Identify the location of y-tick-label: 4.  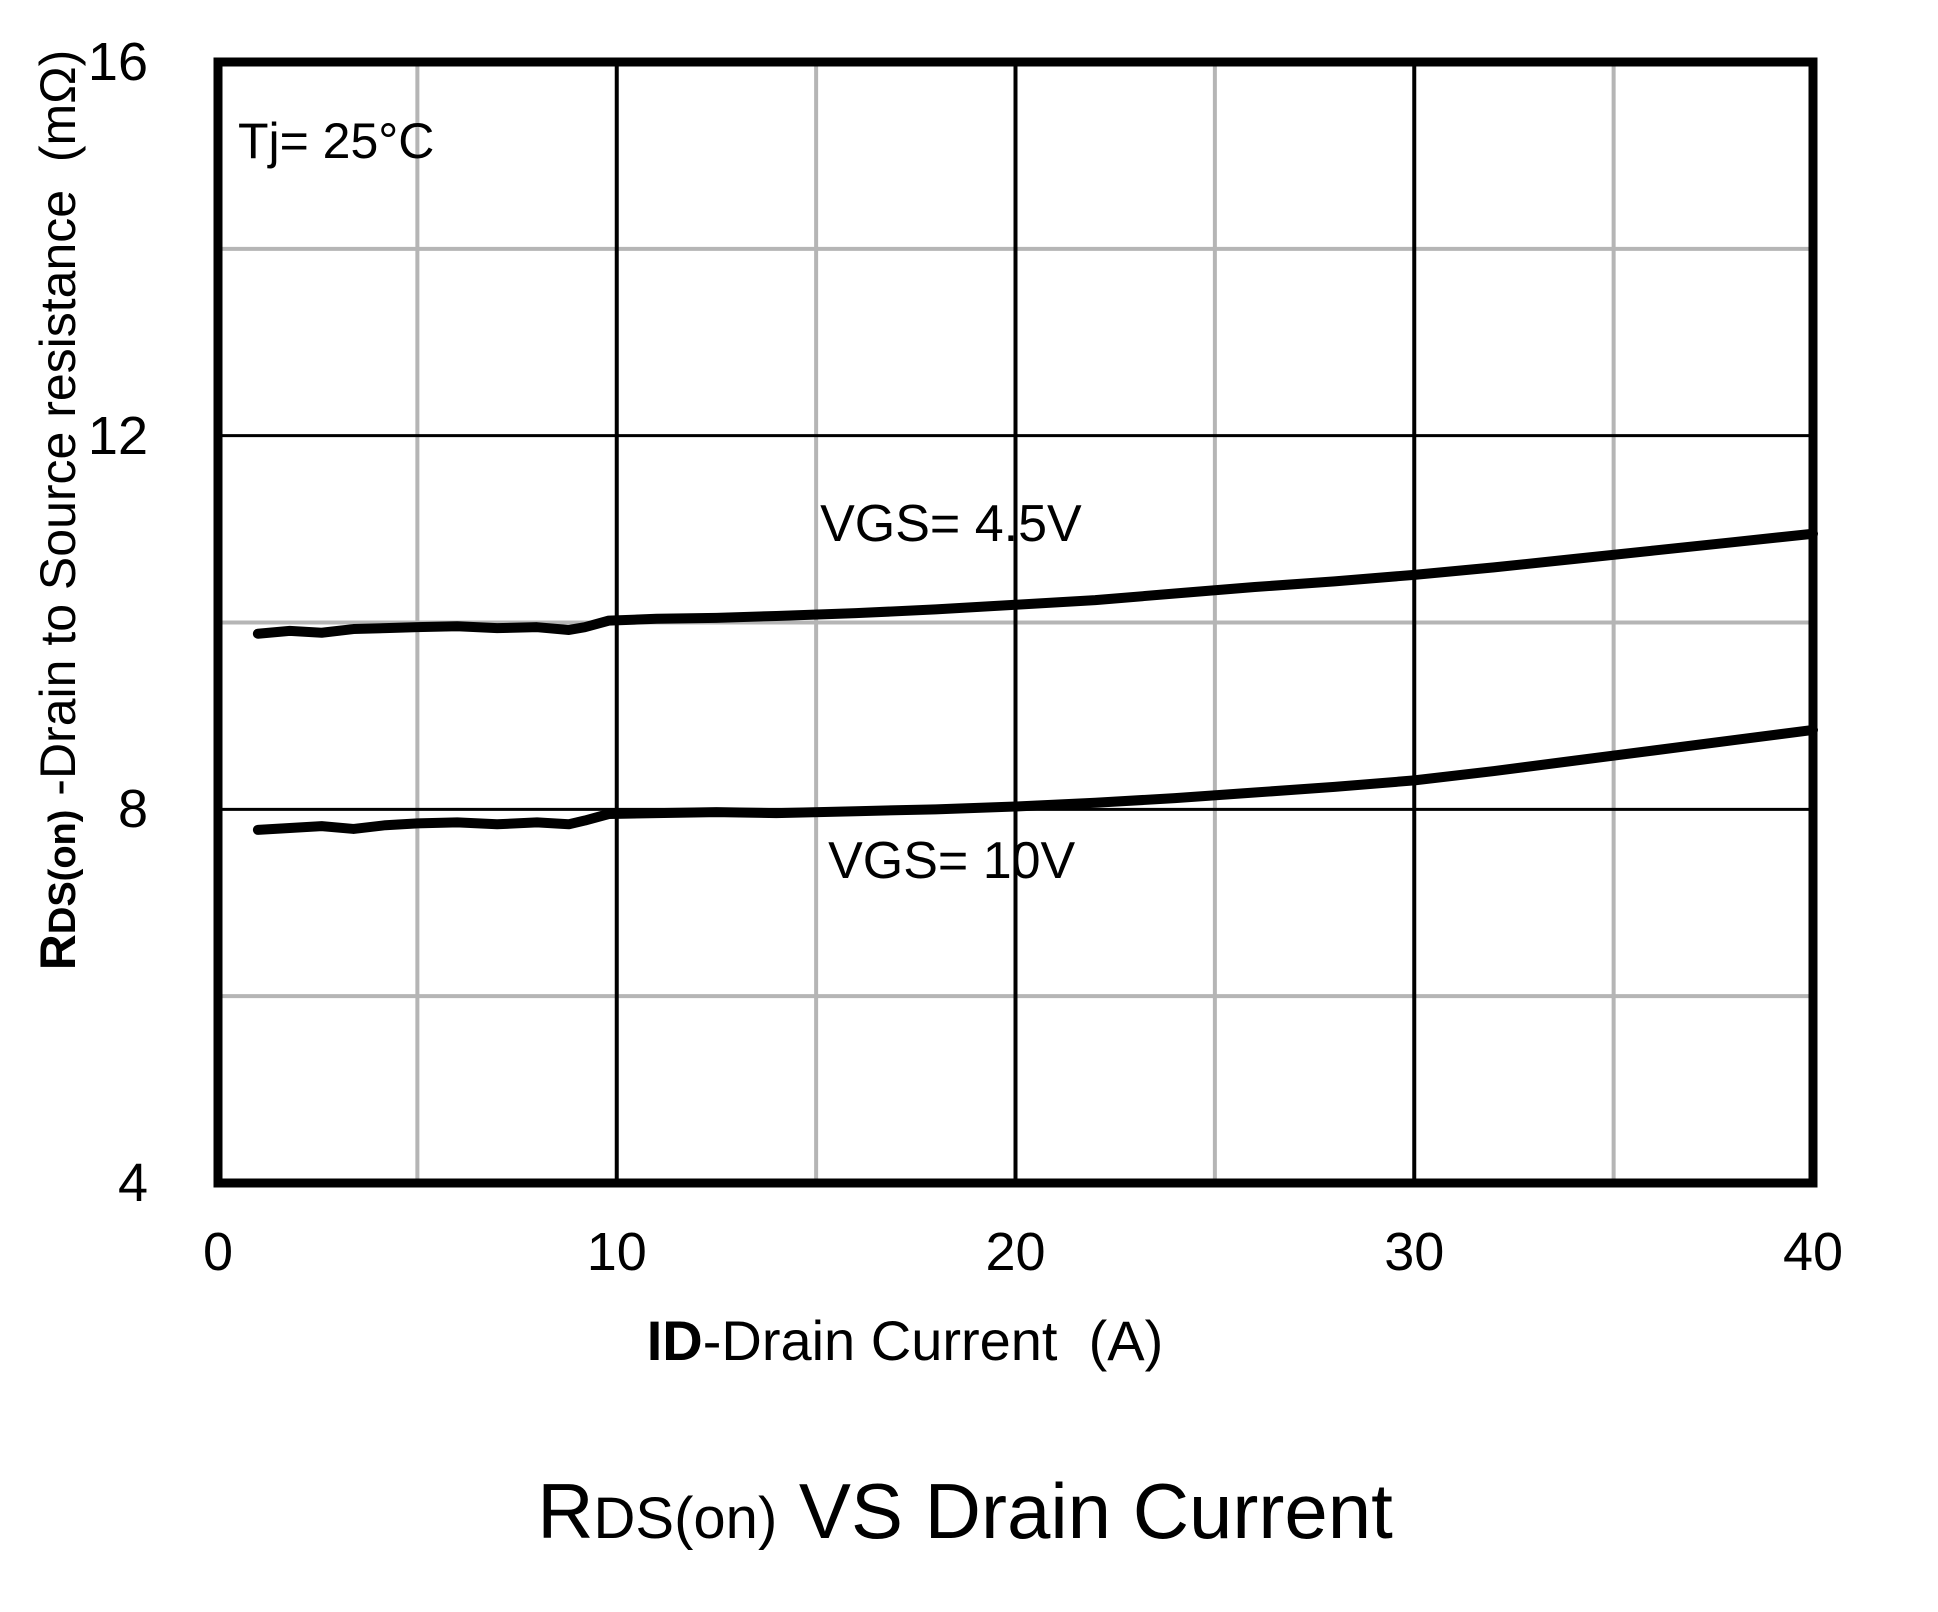
(132, 1183).